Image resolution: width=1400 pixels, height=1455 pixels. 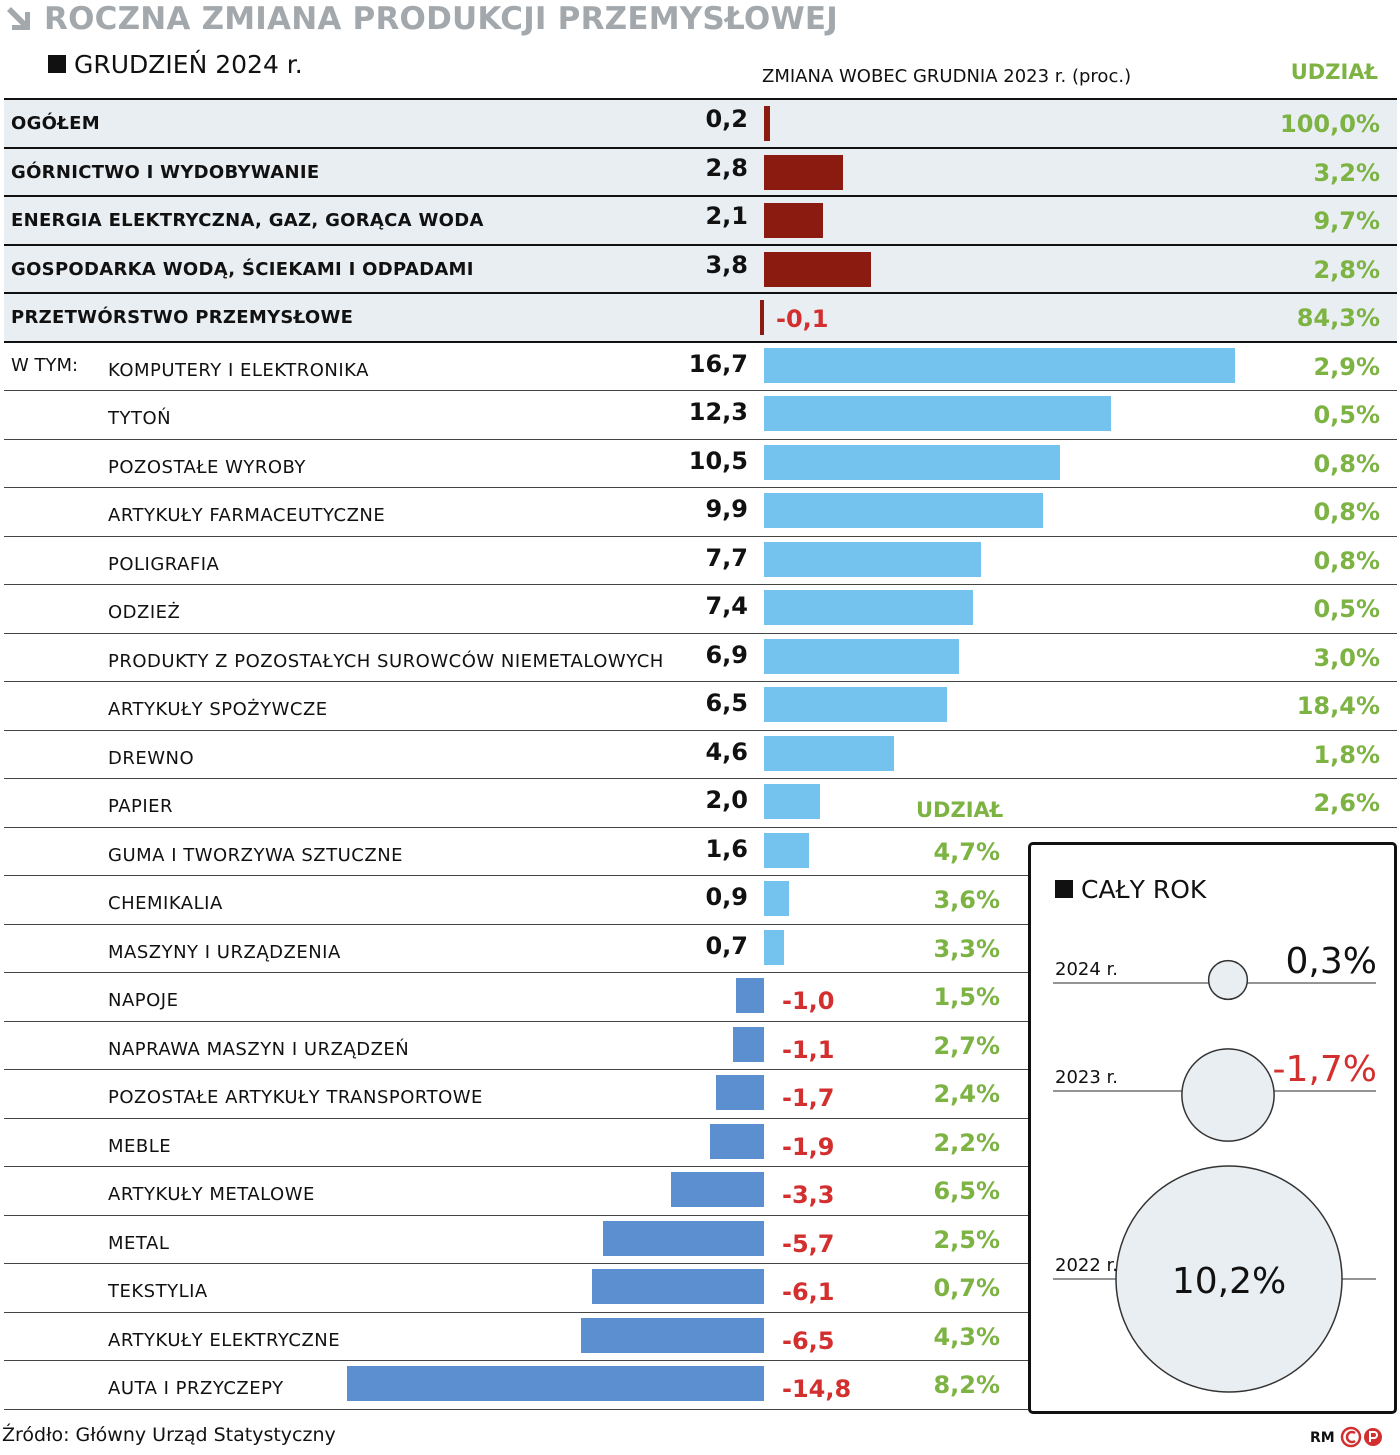 What do you see at coordinates (1229, 1281) in the screenshot?
I see `year-value: 10,2%` at bounding box center [1229, 1281].